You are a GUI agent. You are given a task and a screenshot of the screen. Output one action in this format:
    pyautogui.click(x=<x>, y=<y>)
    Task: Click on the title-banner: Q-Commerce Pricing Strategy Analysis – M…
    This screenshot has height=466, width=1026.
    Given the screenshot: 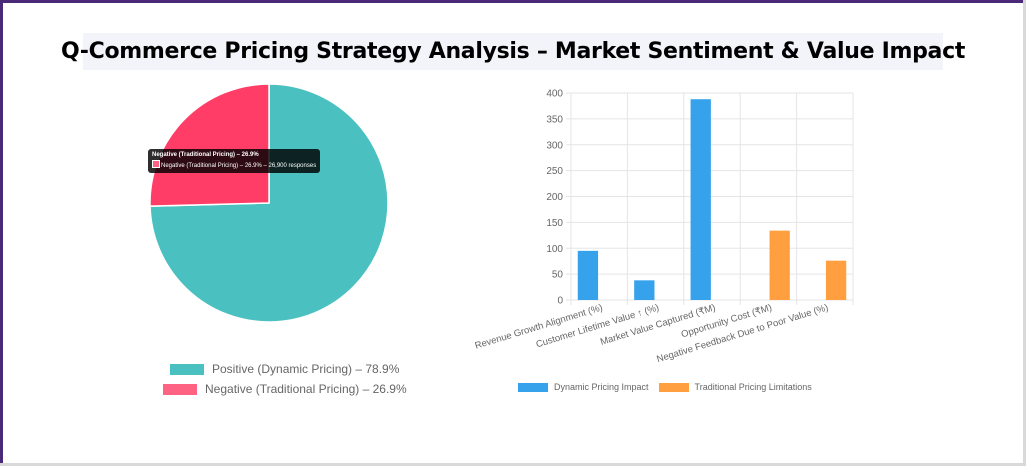 What is the action you would take?
    pyautogui.click(x=513, y=51)
    